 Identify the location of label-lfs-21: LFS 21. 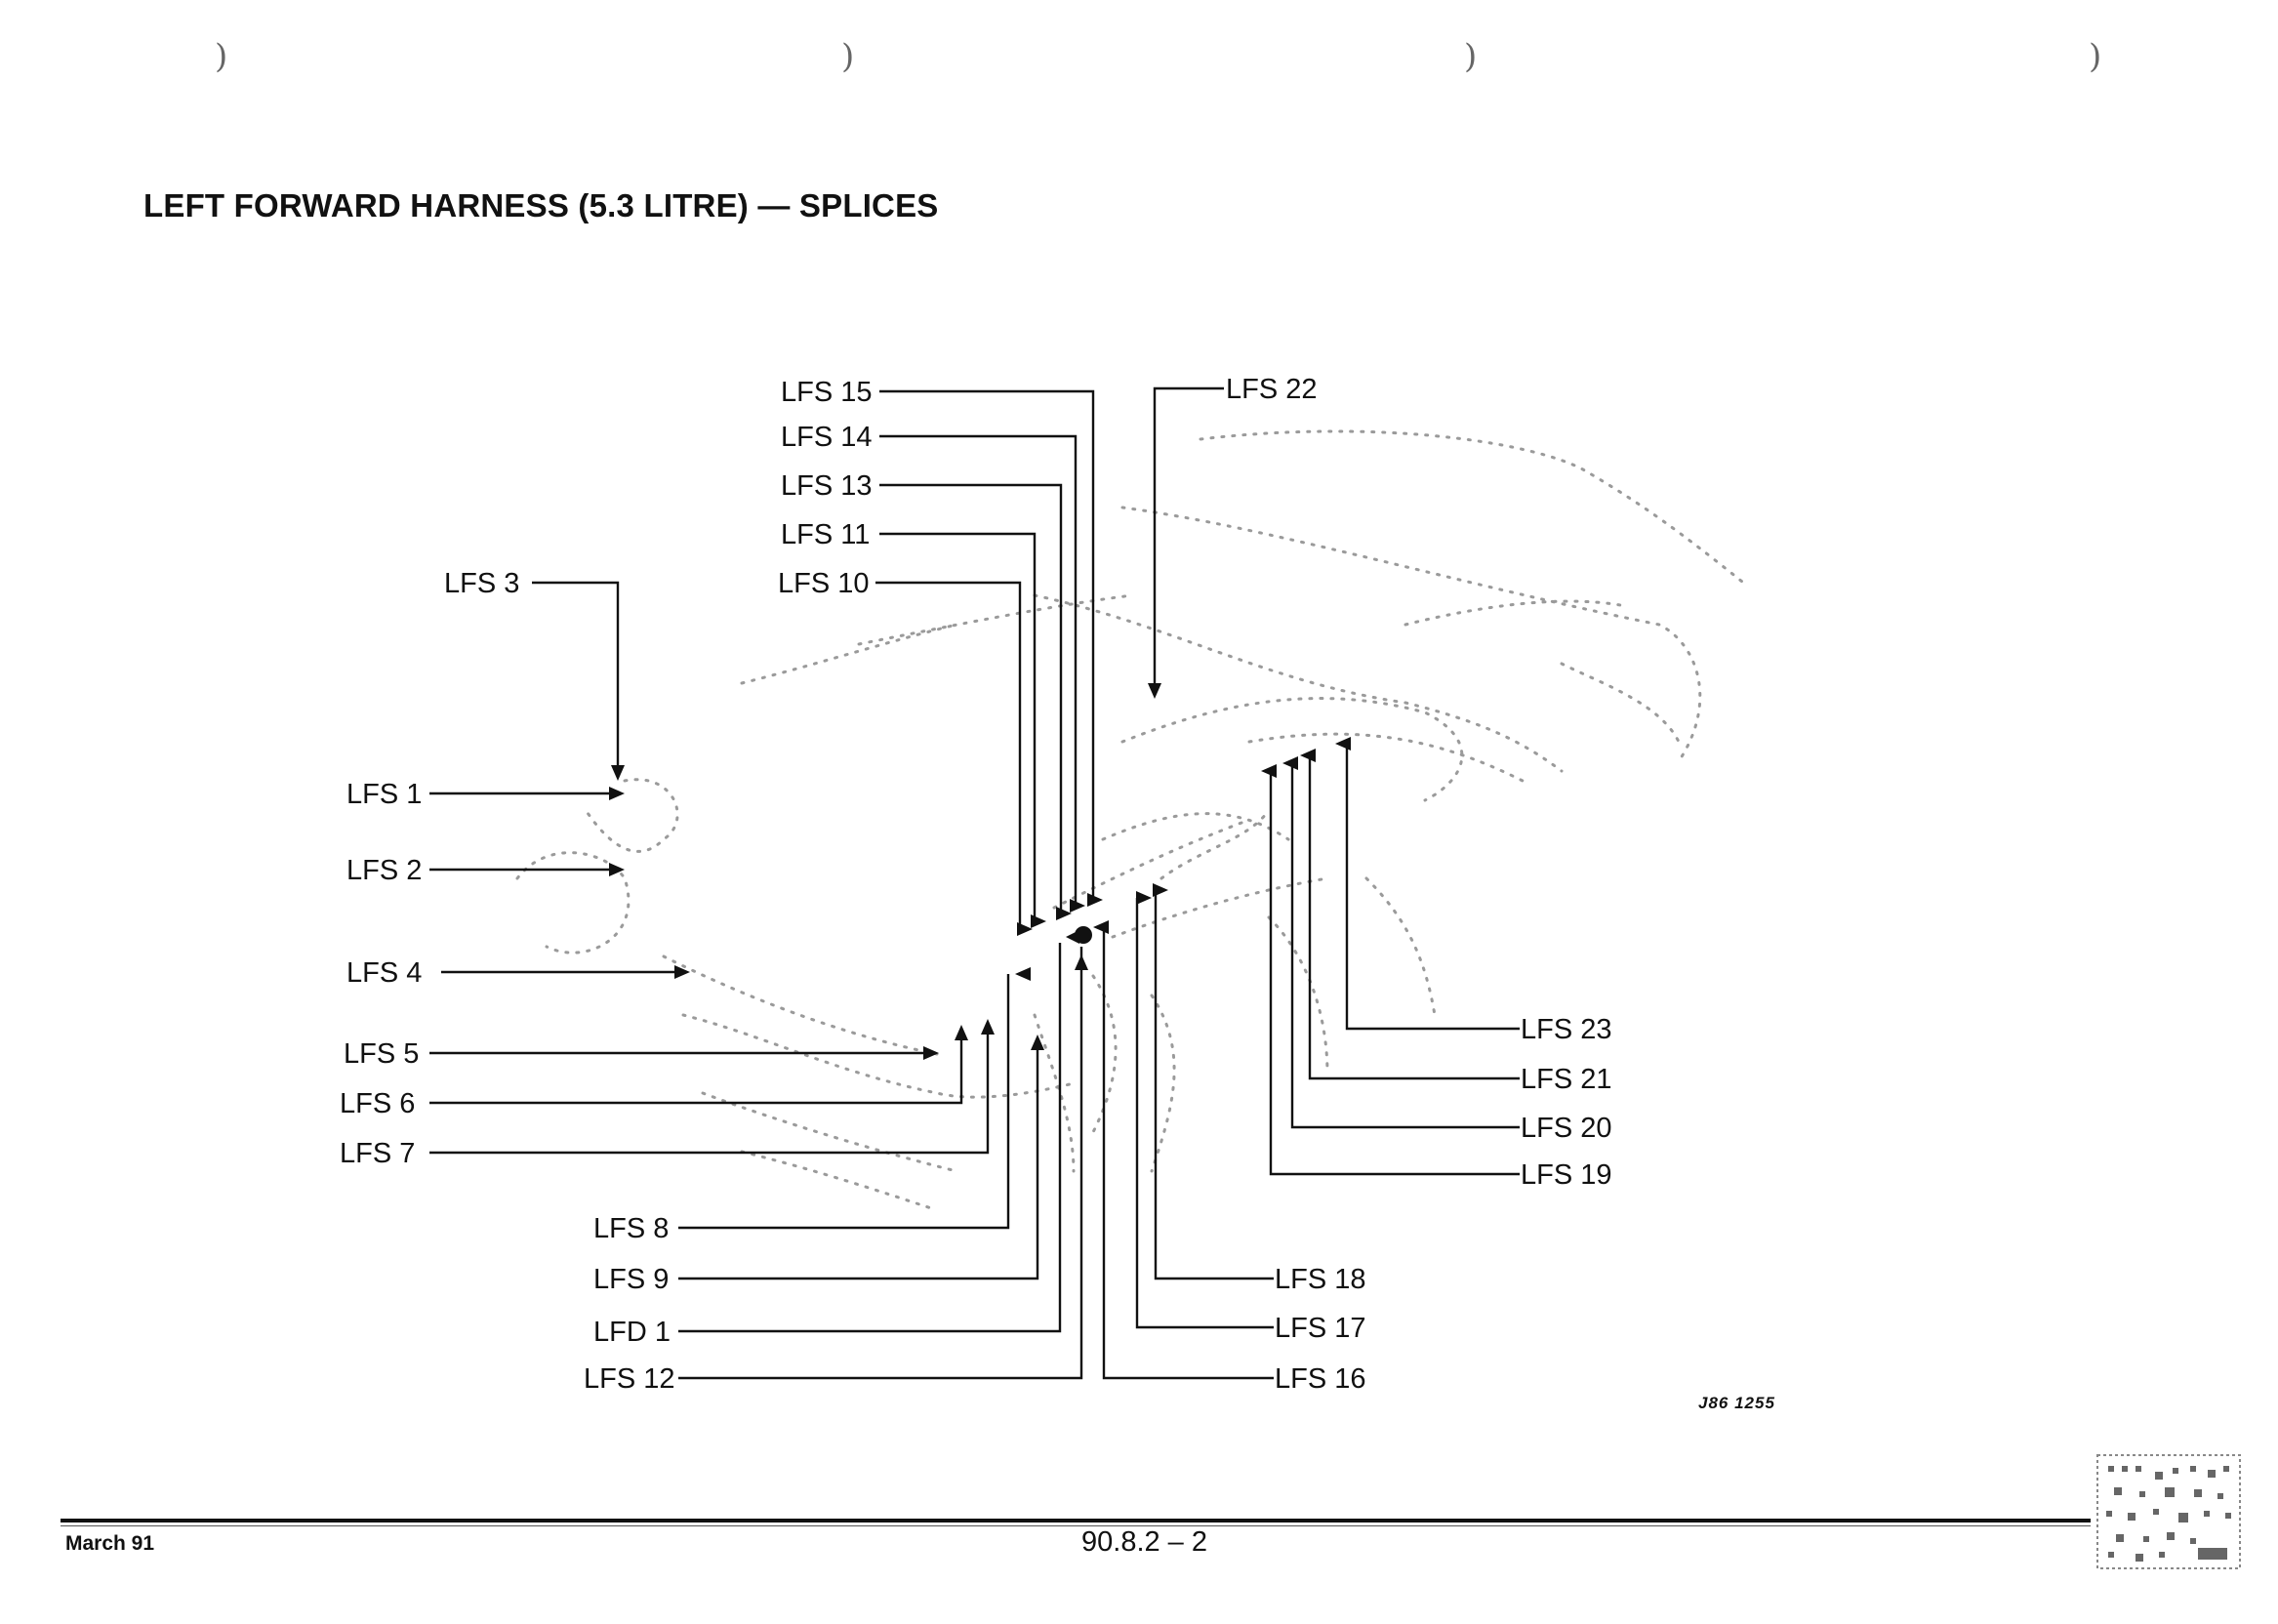
(1566, 1079).